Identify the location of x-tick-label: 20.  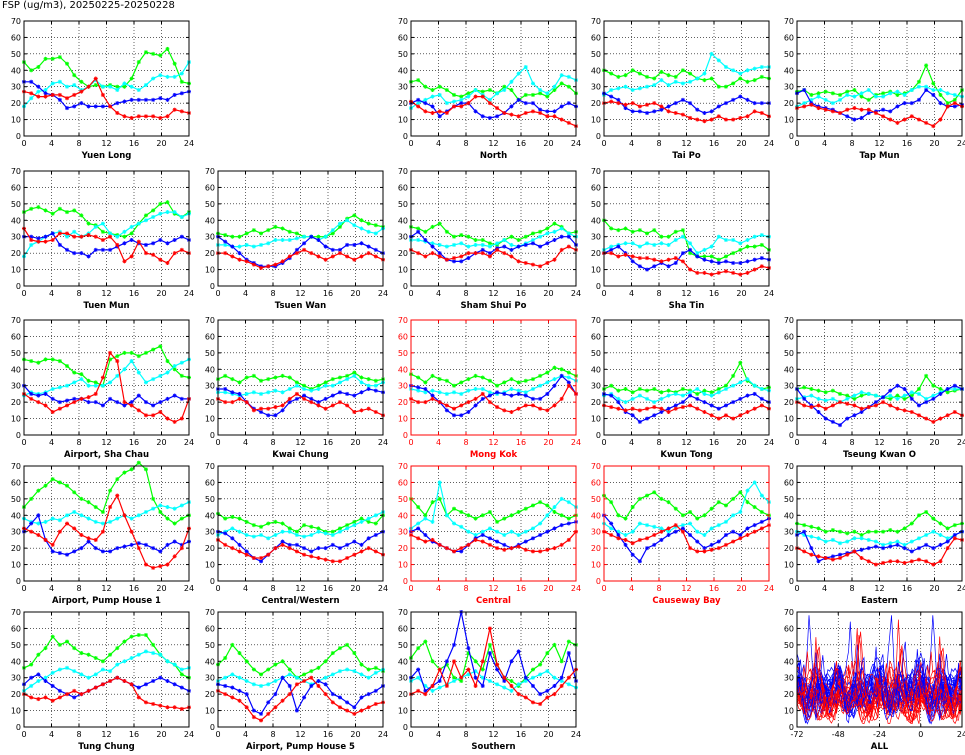
(934, 588).